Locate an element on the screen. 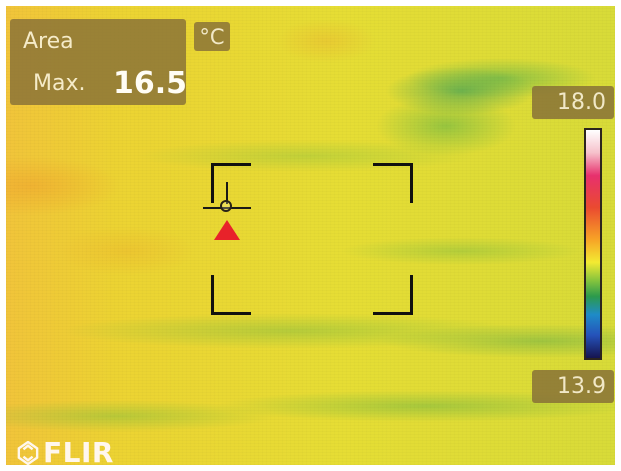 Image resolution: width=621 pixels, height=471 pixels. max-temperature-value: 16.5 is located at coordinates (150, 83).